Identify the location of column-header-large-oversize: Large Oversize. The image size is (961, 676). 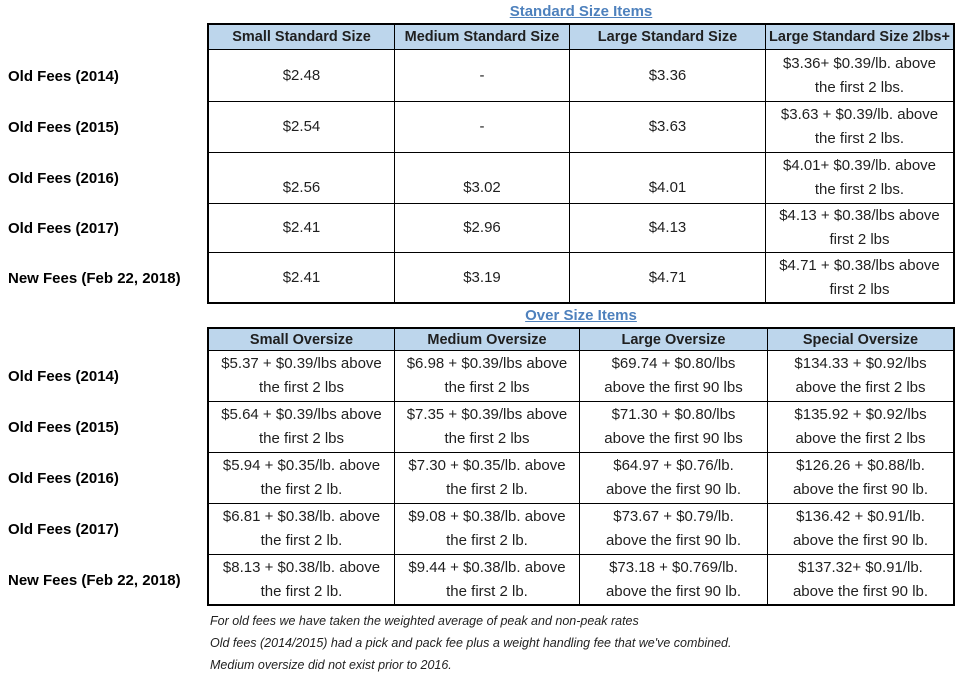
(674, 339).